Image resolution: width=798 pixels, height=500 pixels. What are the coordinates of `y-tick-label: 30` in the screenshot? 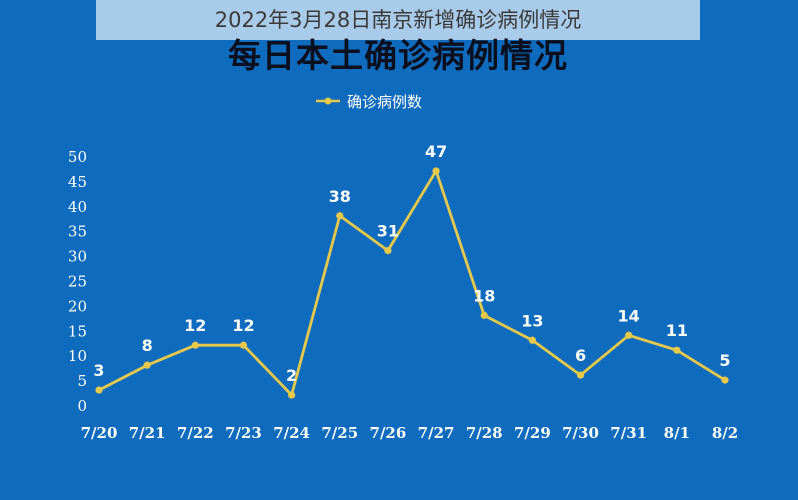 It's located at (77, 257).